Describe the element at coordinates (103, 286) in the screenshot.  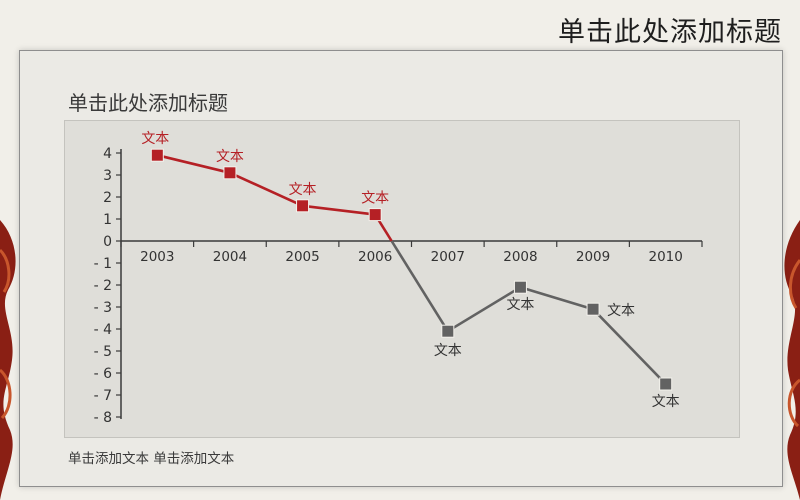
I see `y-tick-label: - 2` at that location.